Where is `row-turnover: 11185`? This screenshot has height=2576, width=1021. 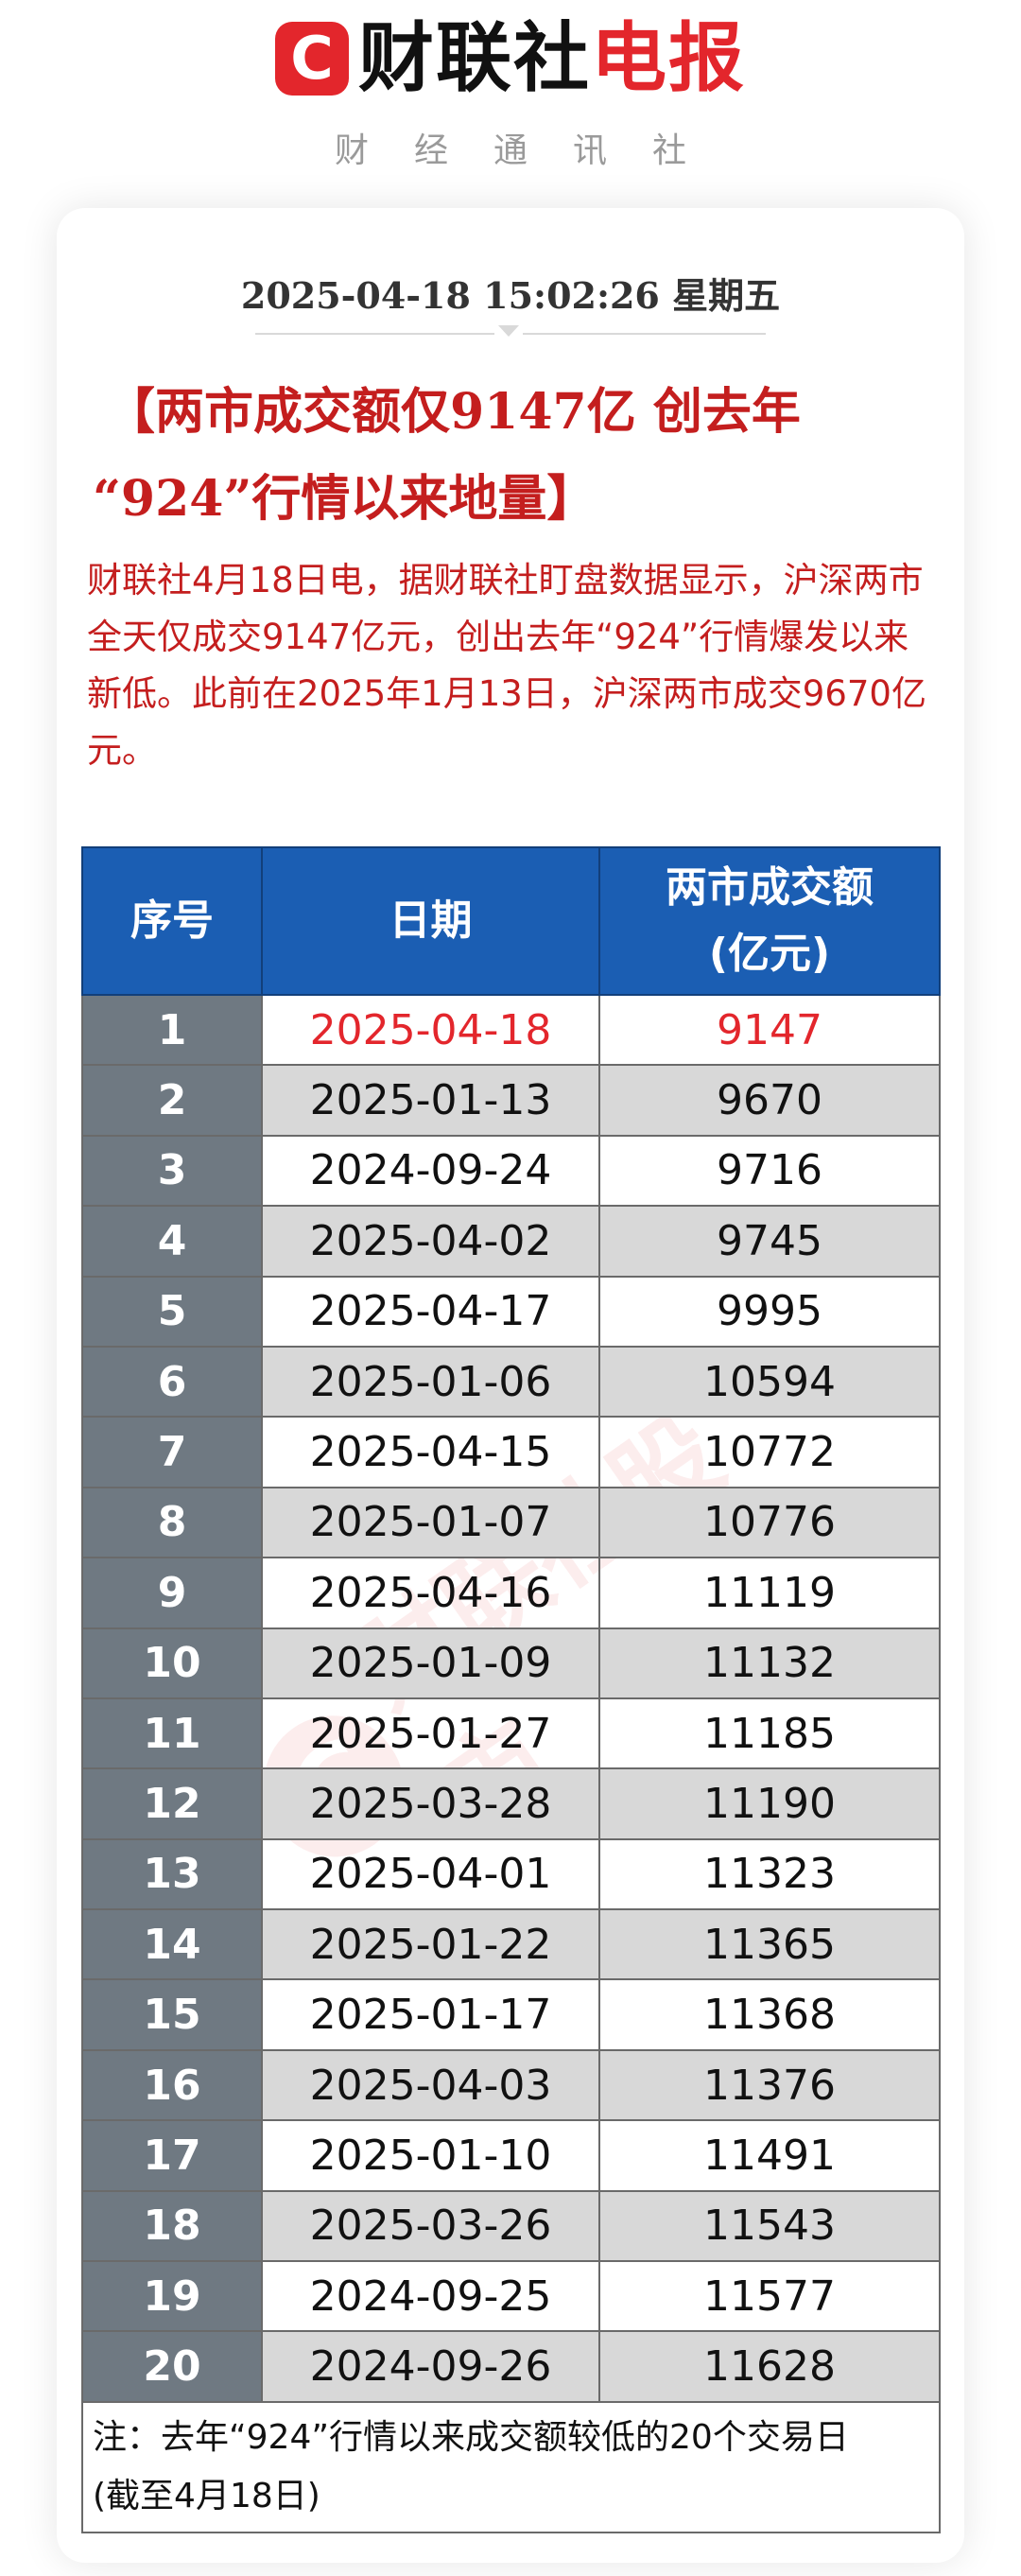 row-turnover: 11185 is located at coordinates (769, 1733).